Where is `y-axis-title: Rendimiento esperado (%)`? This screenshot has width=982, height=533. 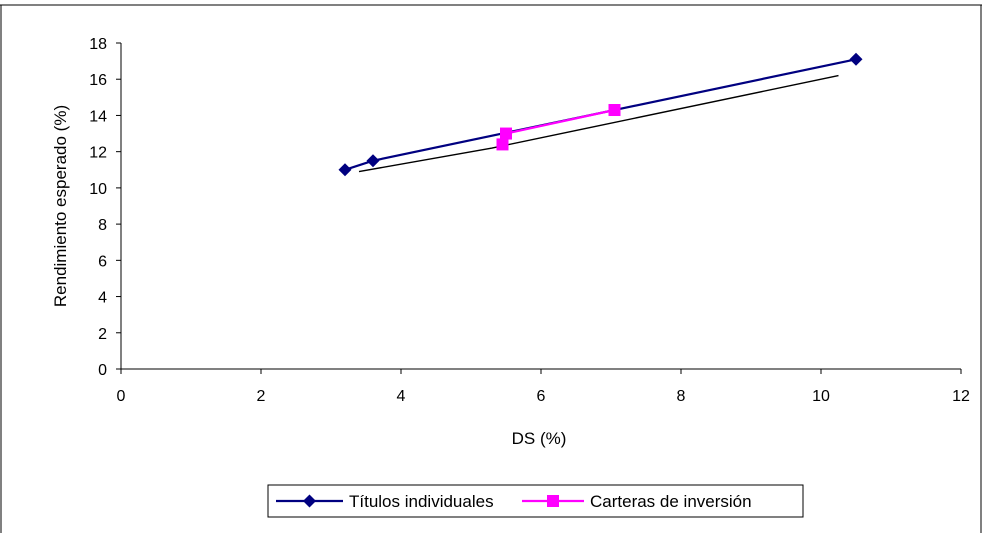 y-axis-title: Rendimiento esperado (%) is located at coordinates (60, 206).